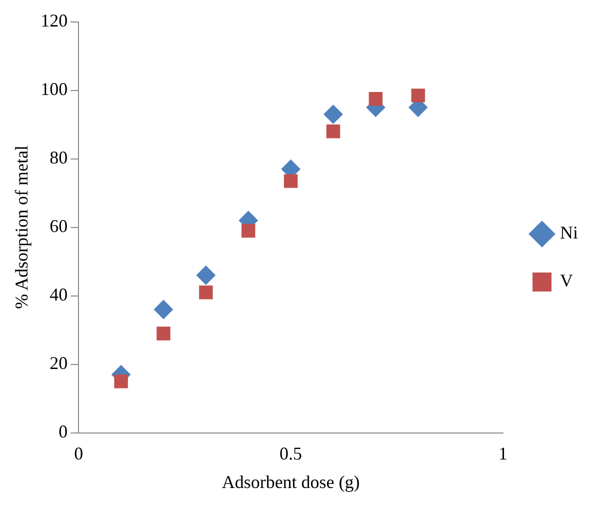 This screenshot has height=508, width=608. I want to click on y-tick-label: 60, so click(59, 226).